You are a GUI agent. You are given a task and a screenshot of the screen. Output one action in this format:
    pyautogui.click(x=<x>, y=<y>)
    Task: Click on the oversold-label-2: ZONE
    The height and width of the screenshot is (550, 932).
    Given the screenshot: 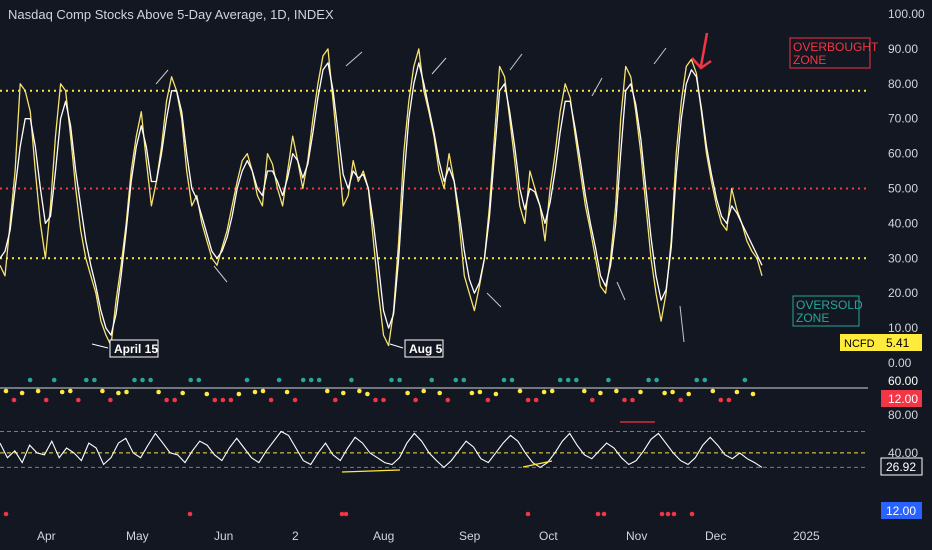 What is the action you would take?
    pyautogui.click(x=812, y=318)
    